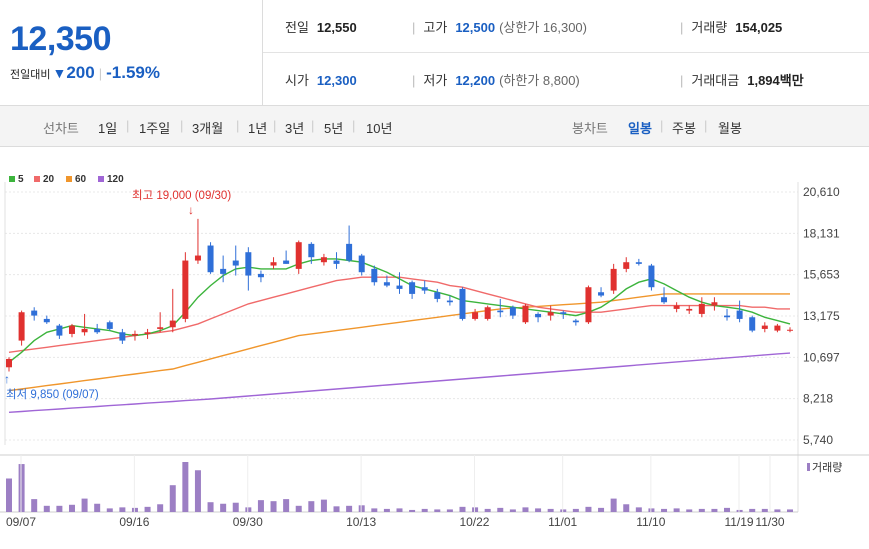  What do you see at coordinates (297, 80) in the screenshot?
I see `open-label: 시가` at bounding box center [297, 80].